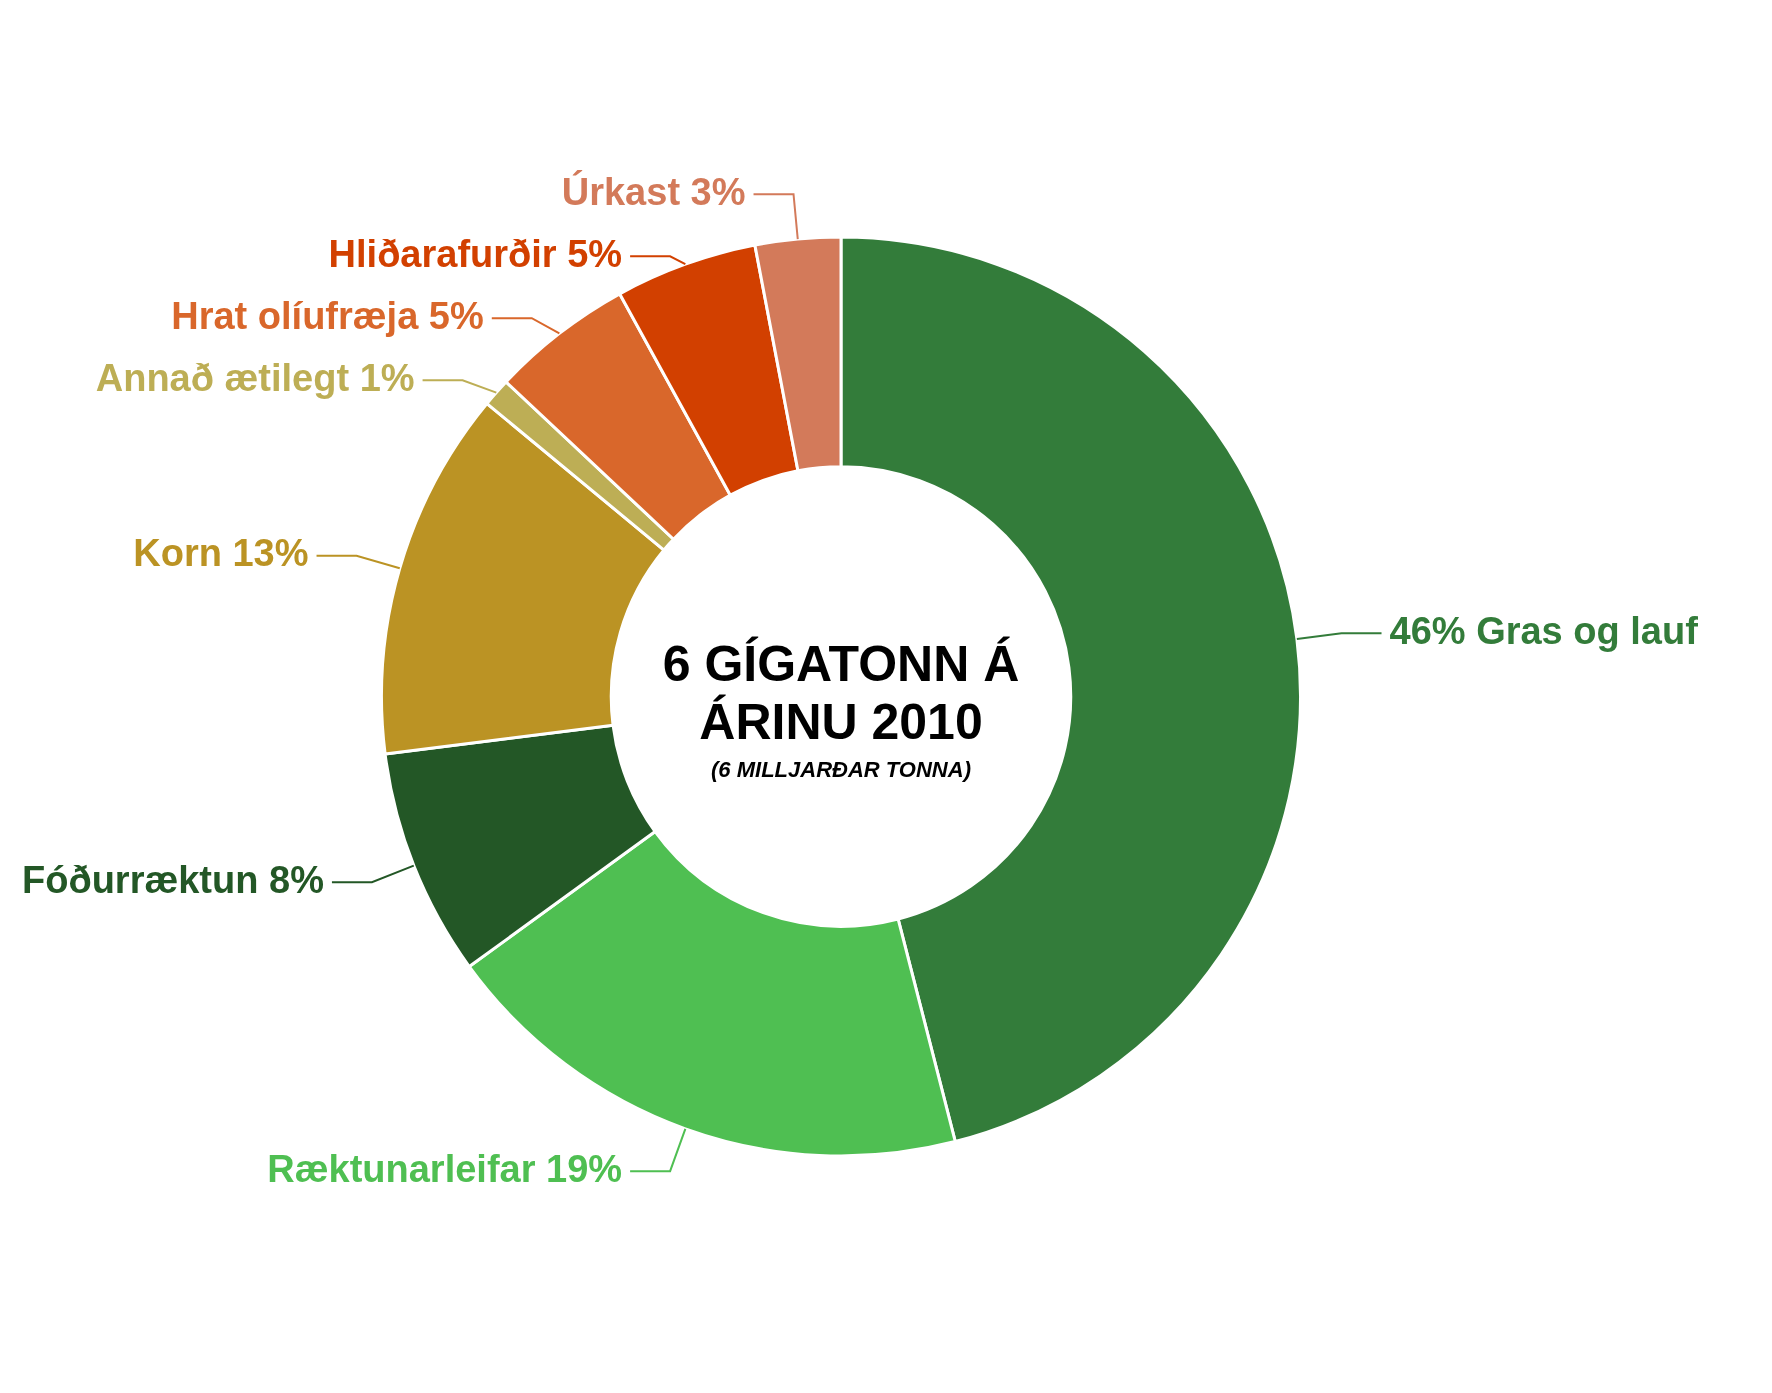  What do you see at coordinates (327, 315) in the screenshot?
I see `slice-label: Hrat olíufræja 5%` at bounding box center [327, 315].